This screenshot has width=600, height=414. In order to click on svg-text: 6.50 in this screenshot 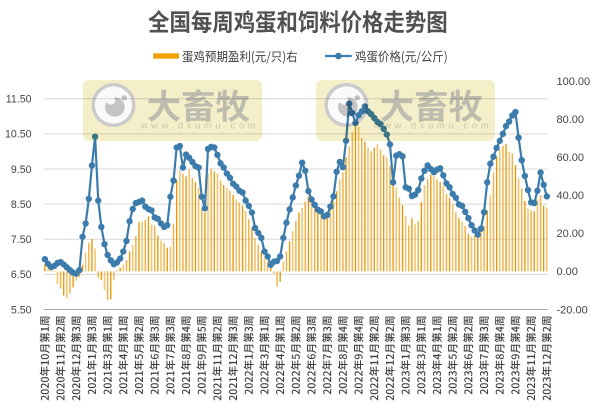, I will do `click(21, 275)`.